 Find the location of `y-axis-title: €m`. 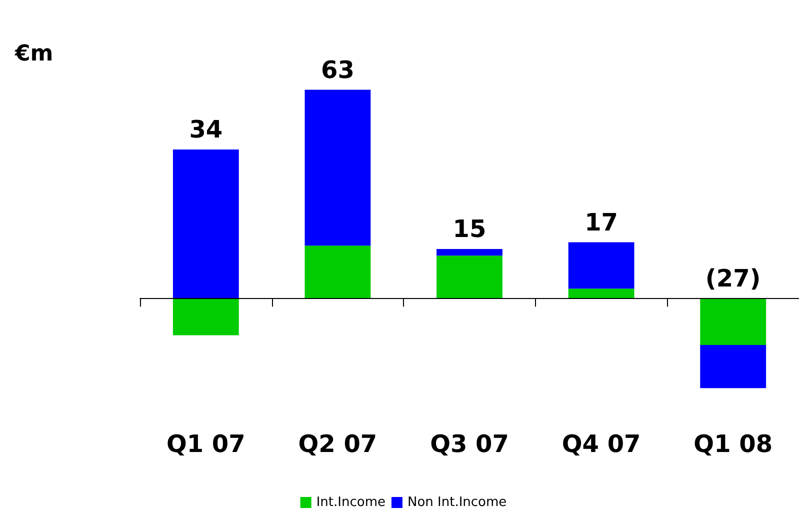

y-axis-title: €m is located at coordinates (34, 54).